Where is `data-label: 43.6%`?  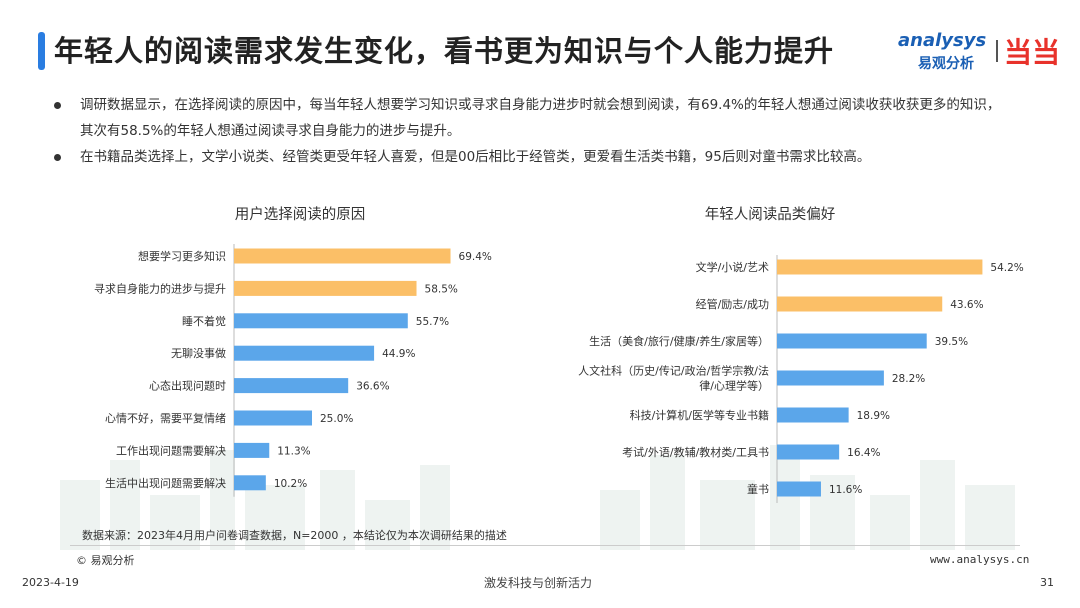
data-label: 43.6% is located at coordinates (966, 305).